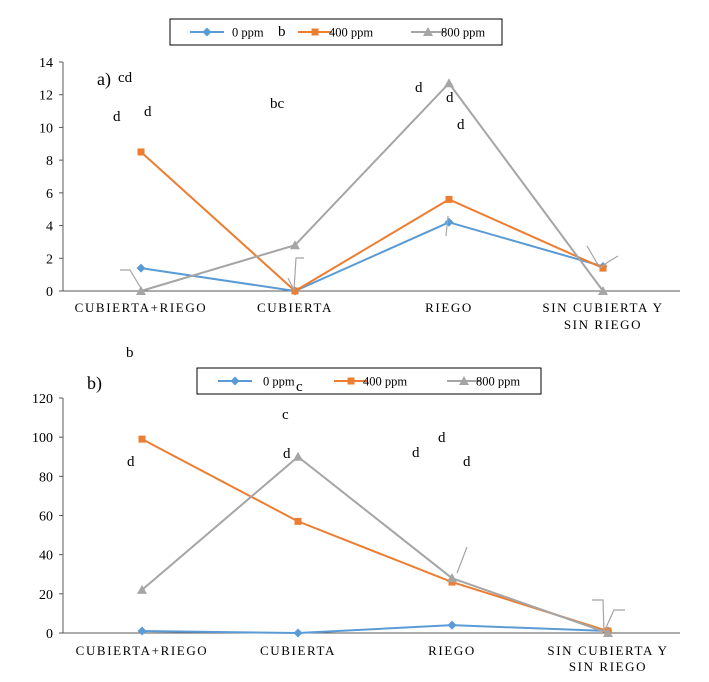 The width and height of the screenshot is (709, 682). What do you see at coordinates (42, 399) in the screenshot?
I see `y-tick-label: 120` at bounding box center [42, 399].